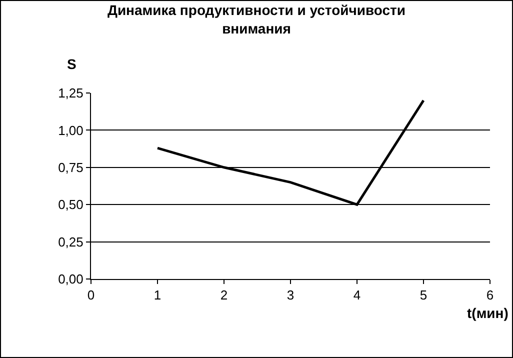  What do you see at coordinates (487, 313) in the screenshot?
I see `x-axis-title: t(мин)` at bounding box center [487, 313].